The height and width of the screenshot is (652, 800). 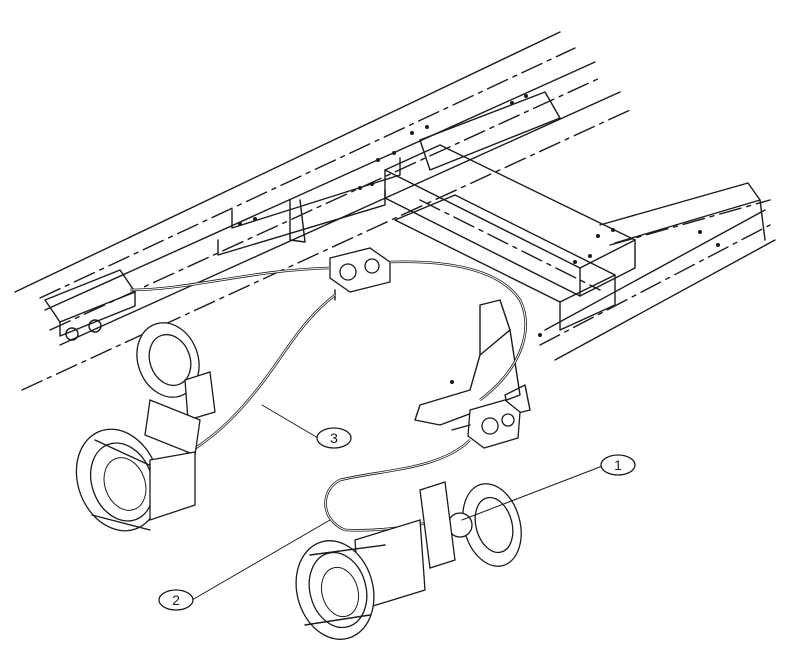 What do you see at coordinates (360, 274) in the screenshot?
I see `upper-valve-assembly` at bounding box center [360, 274].